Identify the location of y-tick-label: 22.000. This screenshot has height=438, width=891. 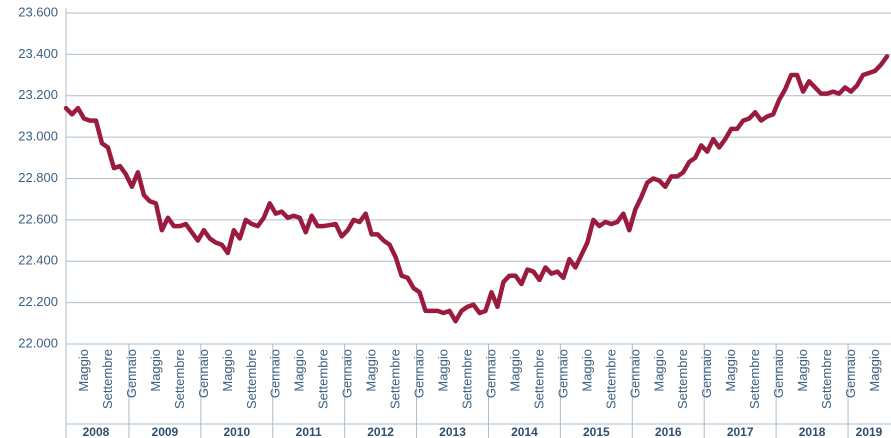
(38, 342).